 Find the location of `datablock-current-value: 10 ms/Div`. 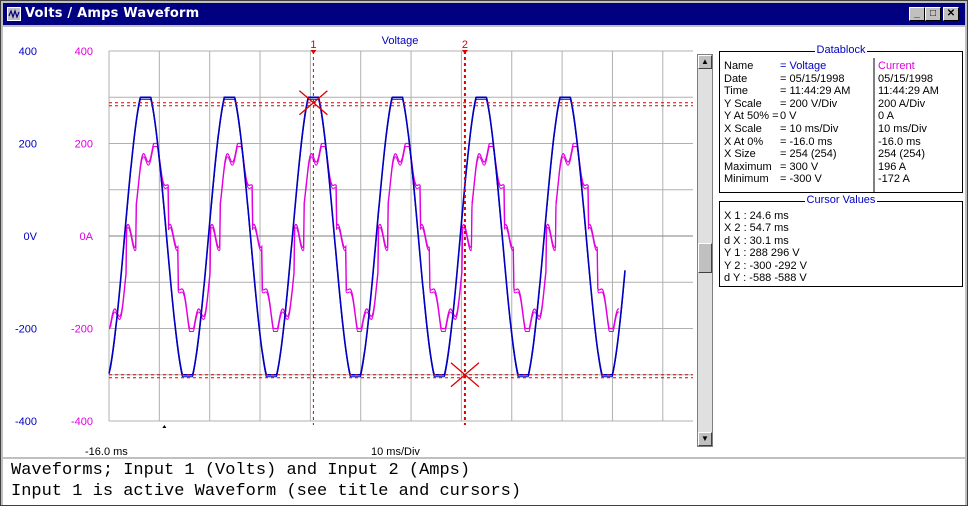

datablock-current-value: 10 ms/Div is located at coordinates (902, 129).